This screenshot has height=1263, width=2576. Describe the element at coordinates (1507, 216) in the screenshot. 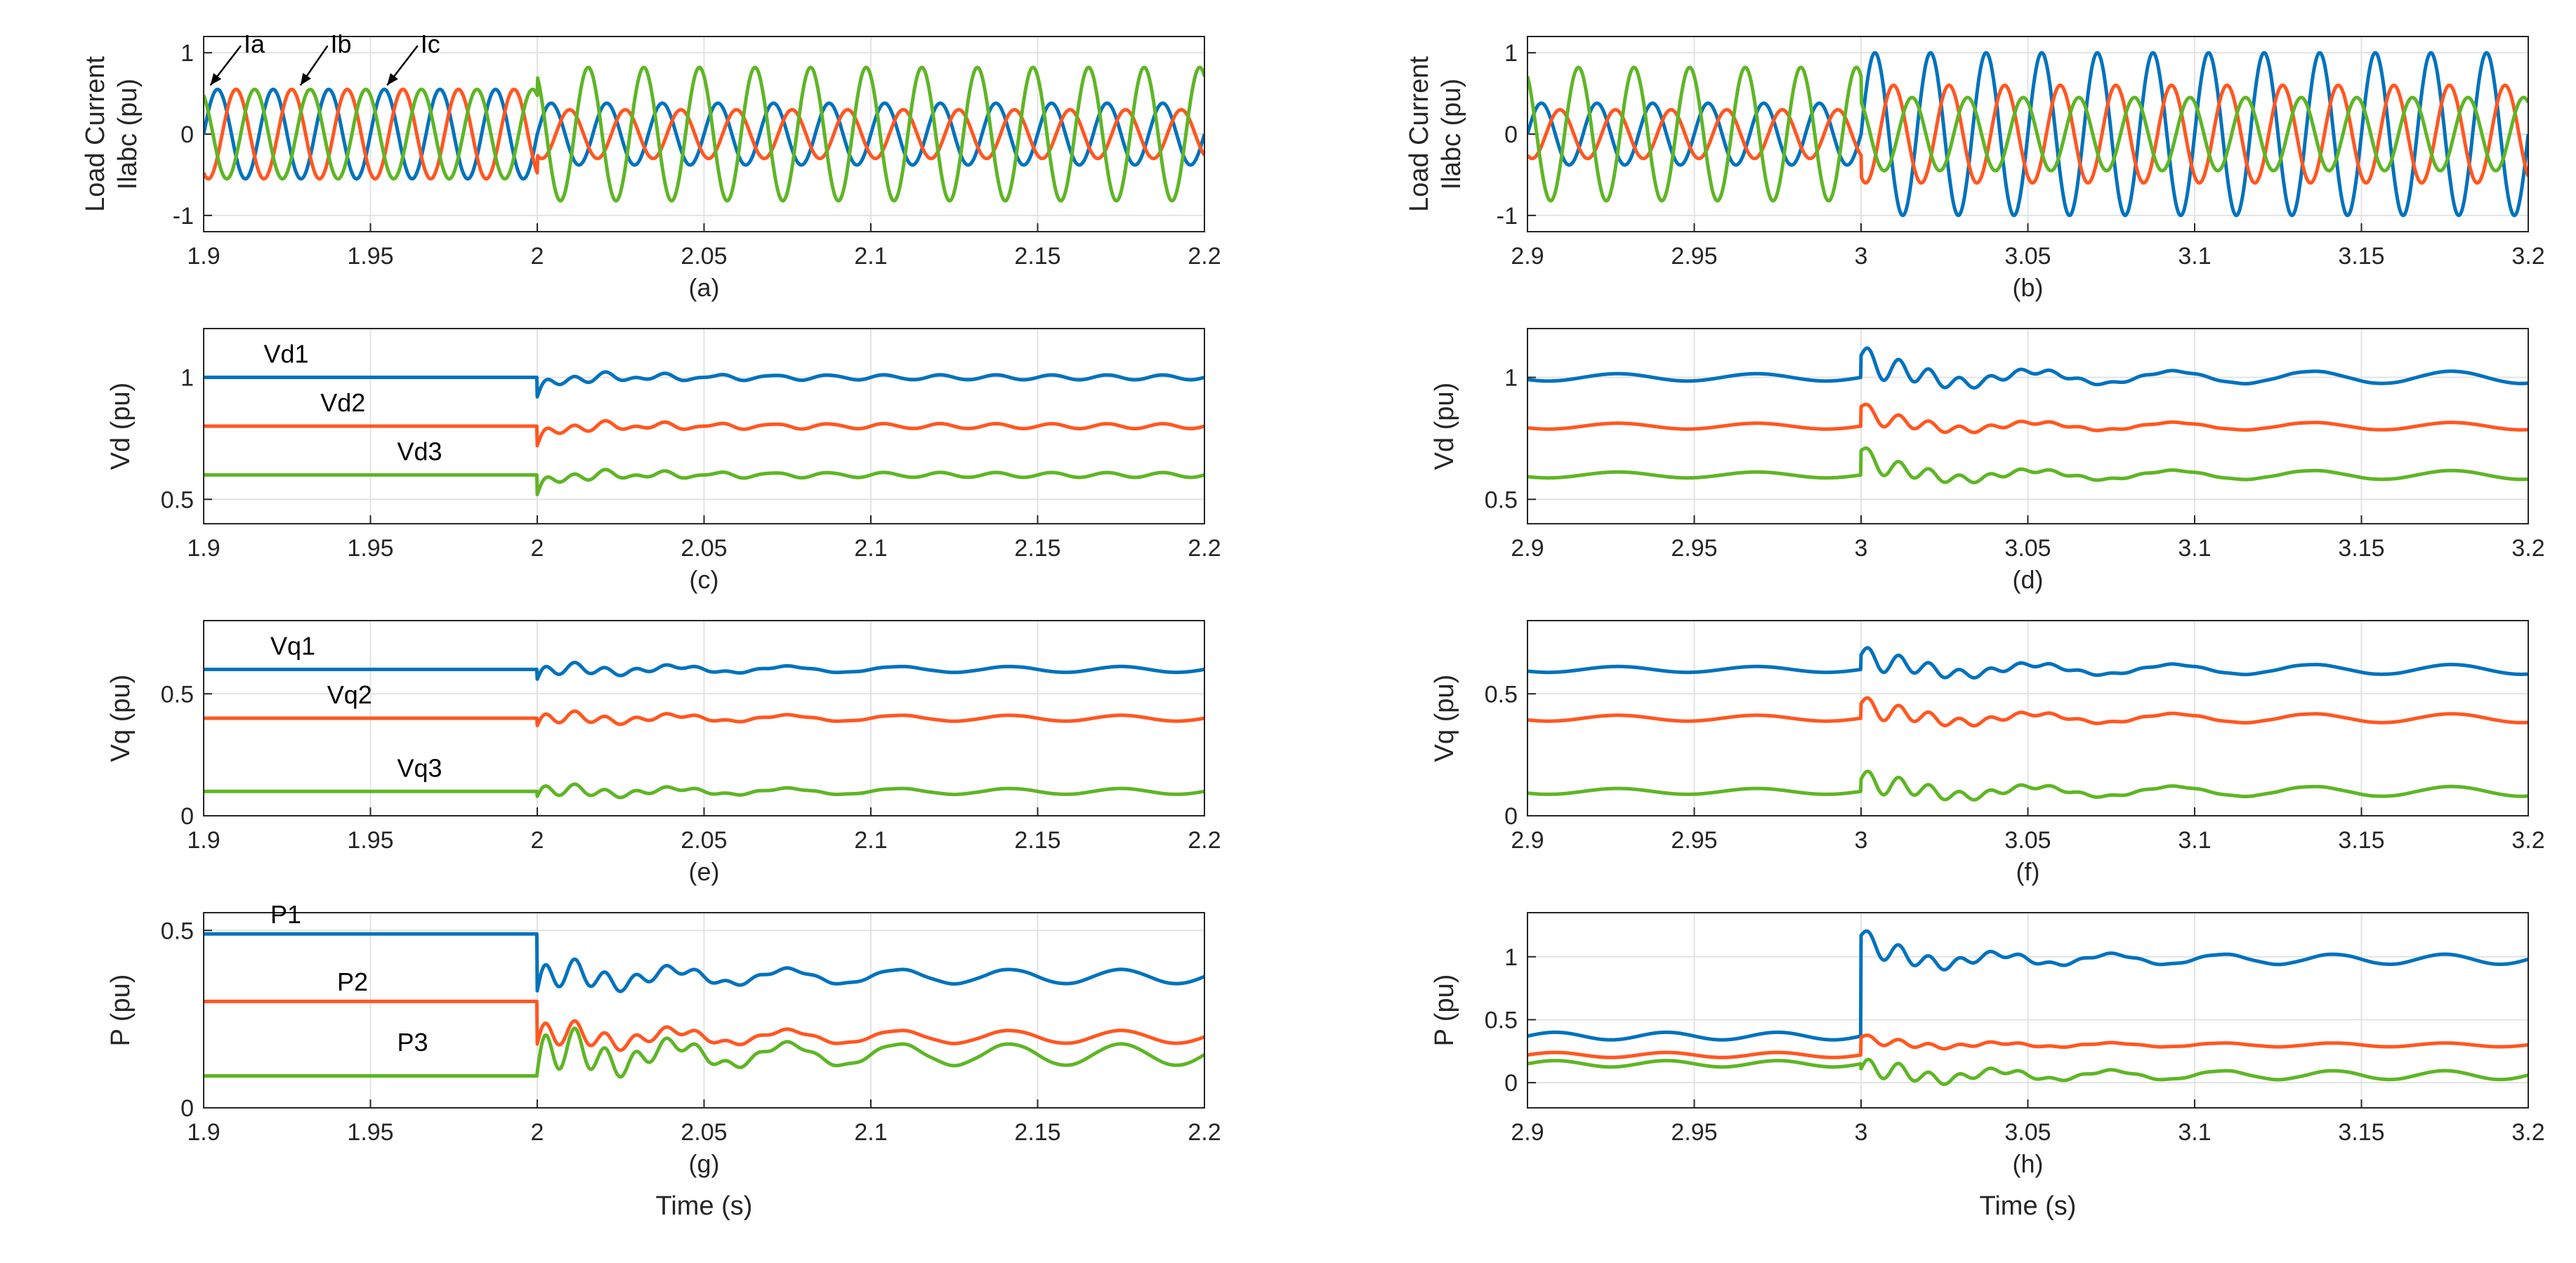

I see `y-tick-label: -1` at that location.